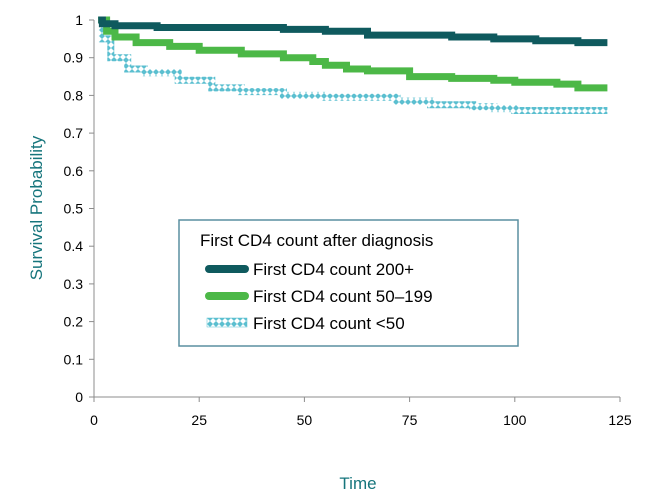  I want to click on y-tick-label: 0.8, so click(74, 95).